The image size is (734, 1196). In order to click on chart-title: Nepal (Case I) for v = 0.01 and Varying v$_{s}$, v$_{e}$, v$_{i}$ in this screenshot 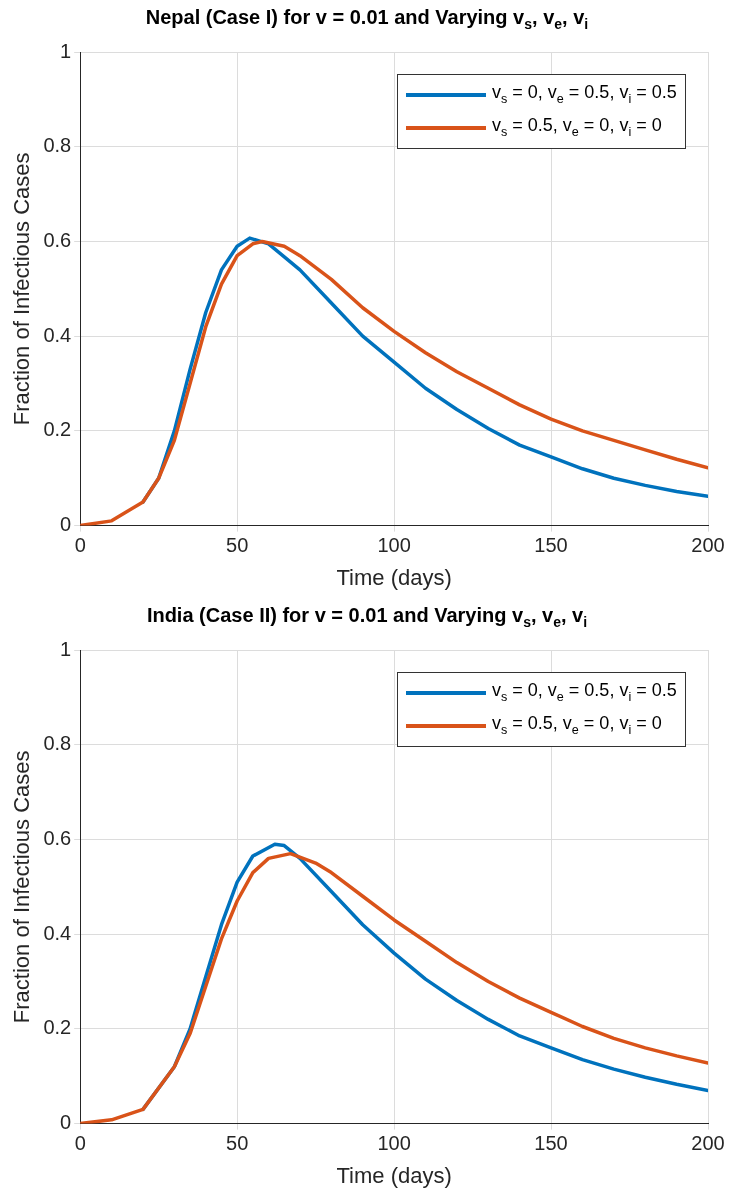, I will do `click(367, 19)`.